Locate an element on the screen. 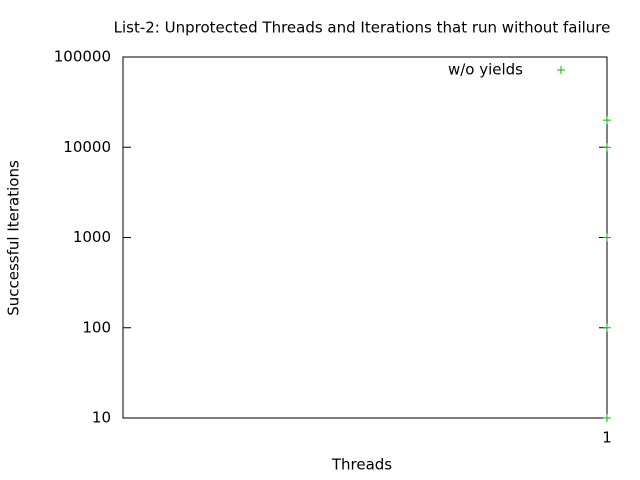  y-tick-label: 10000 is located at coordinates (87, 147).